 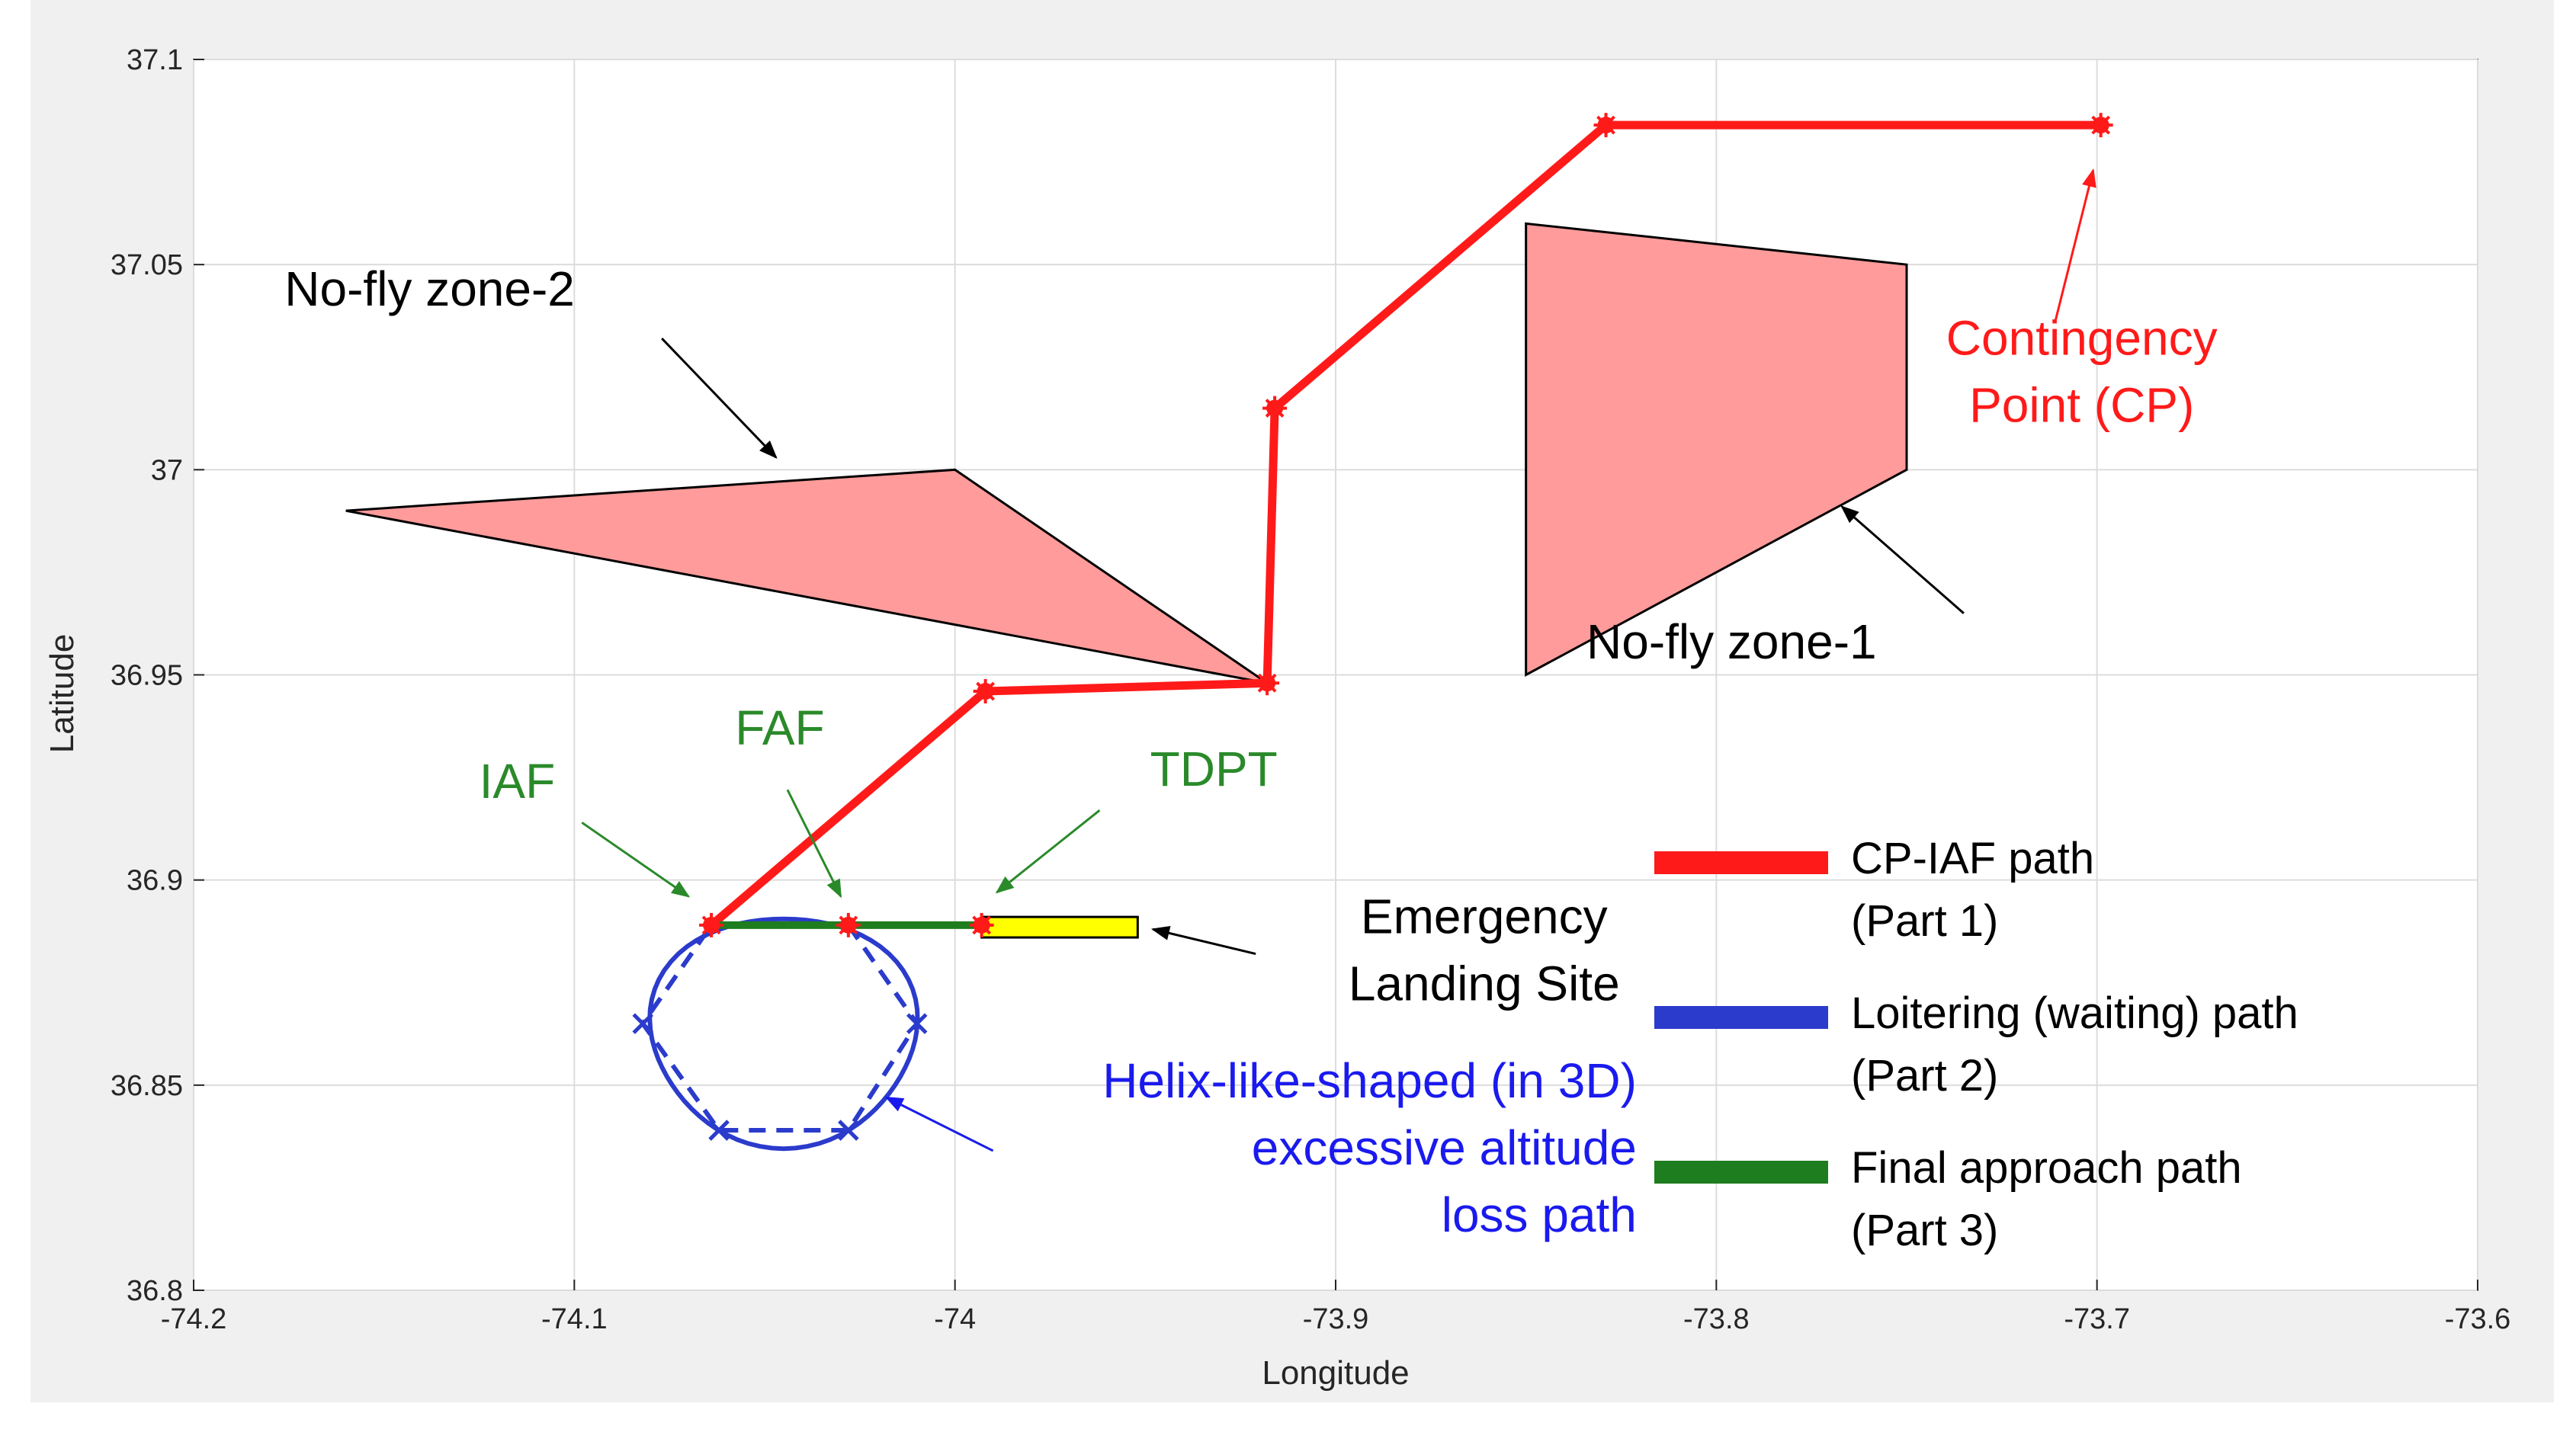 I want to click on x-tick-label: -74, so click(x=955, y=1319).